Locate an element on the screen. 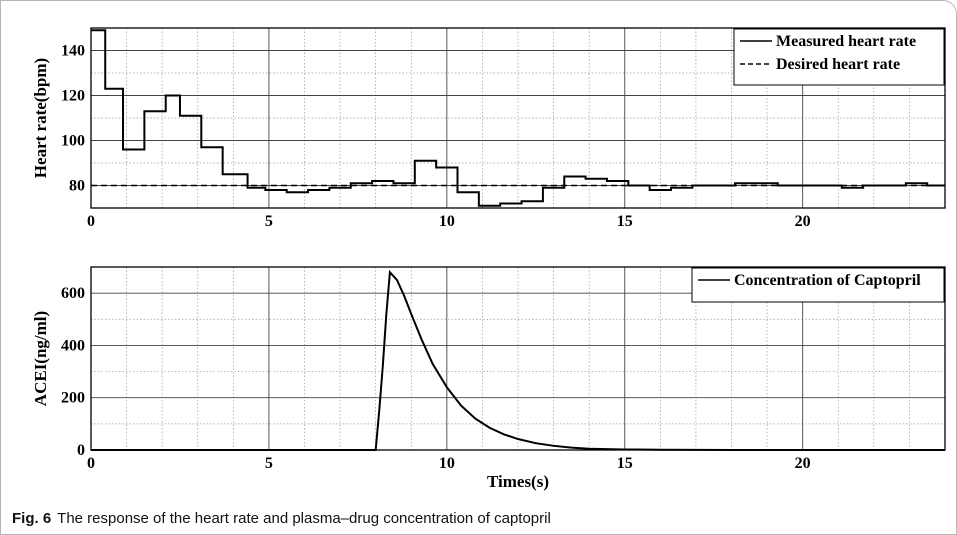  legend: Measured heart rate Desired heart rate is located at coordinates (839, 57).